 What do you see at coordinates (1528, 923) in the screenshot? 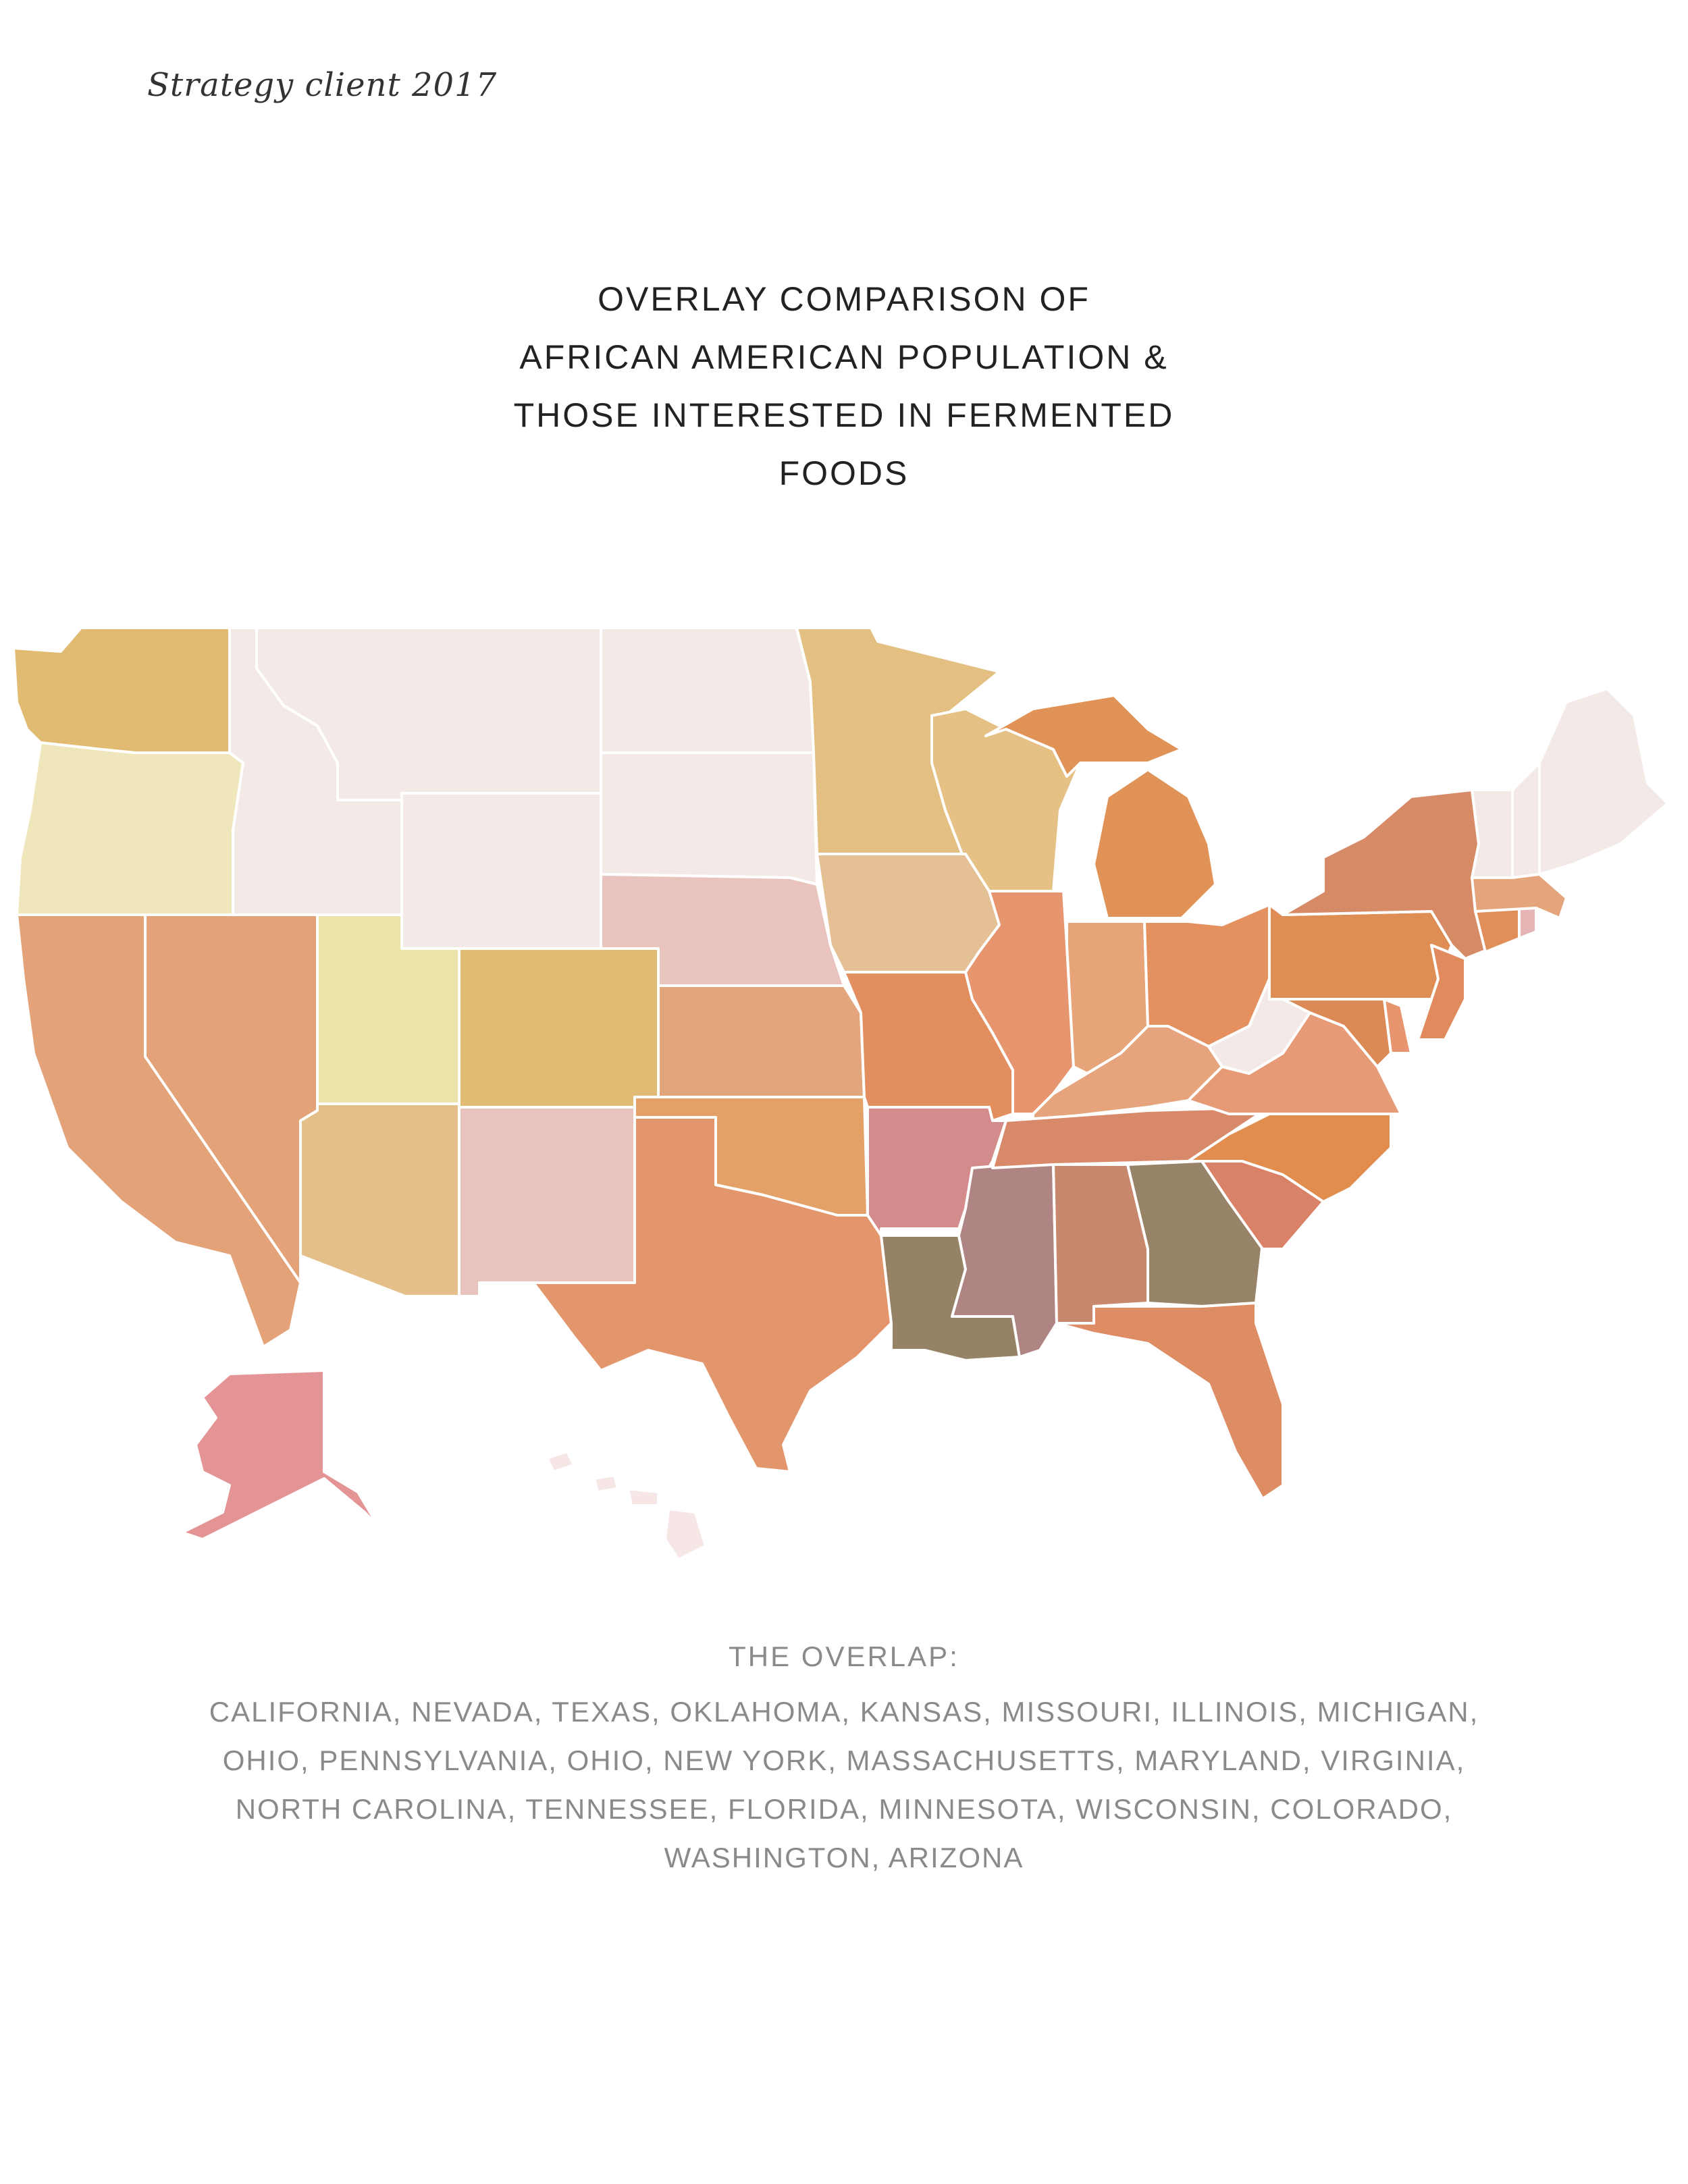
I see `state-RI` at bounding box center [1528, 923].